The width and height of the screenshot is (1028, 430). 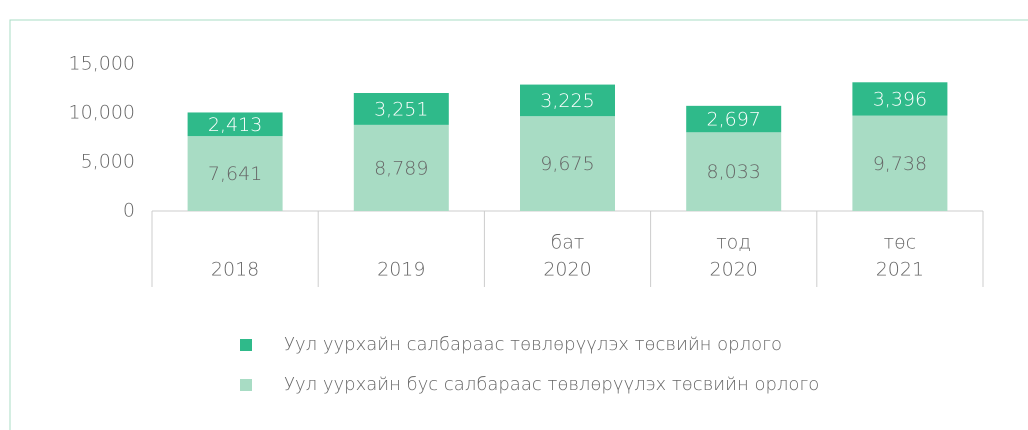 I want to click on y-tick-label: 5,000, so click(x=108, y=162).